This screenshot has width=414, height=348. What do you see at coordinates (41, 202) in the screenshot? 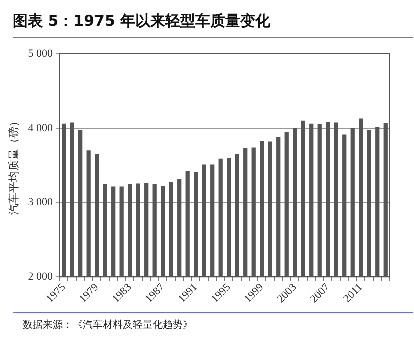
I see `y-tick-label: 3 000` at bounding box center [41, 202].